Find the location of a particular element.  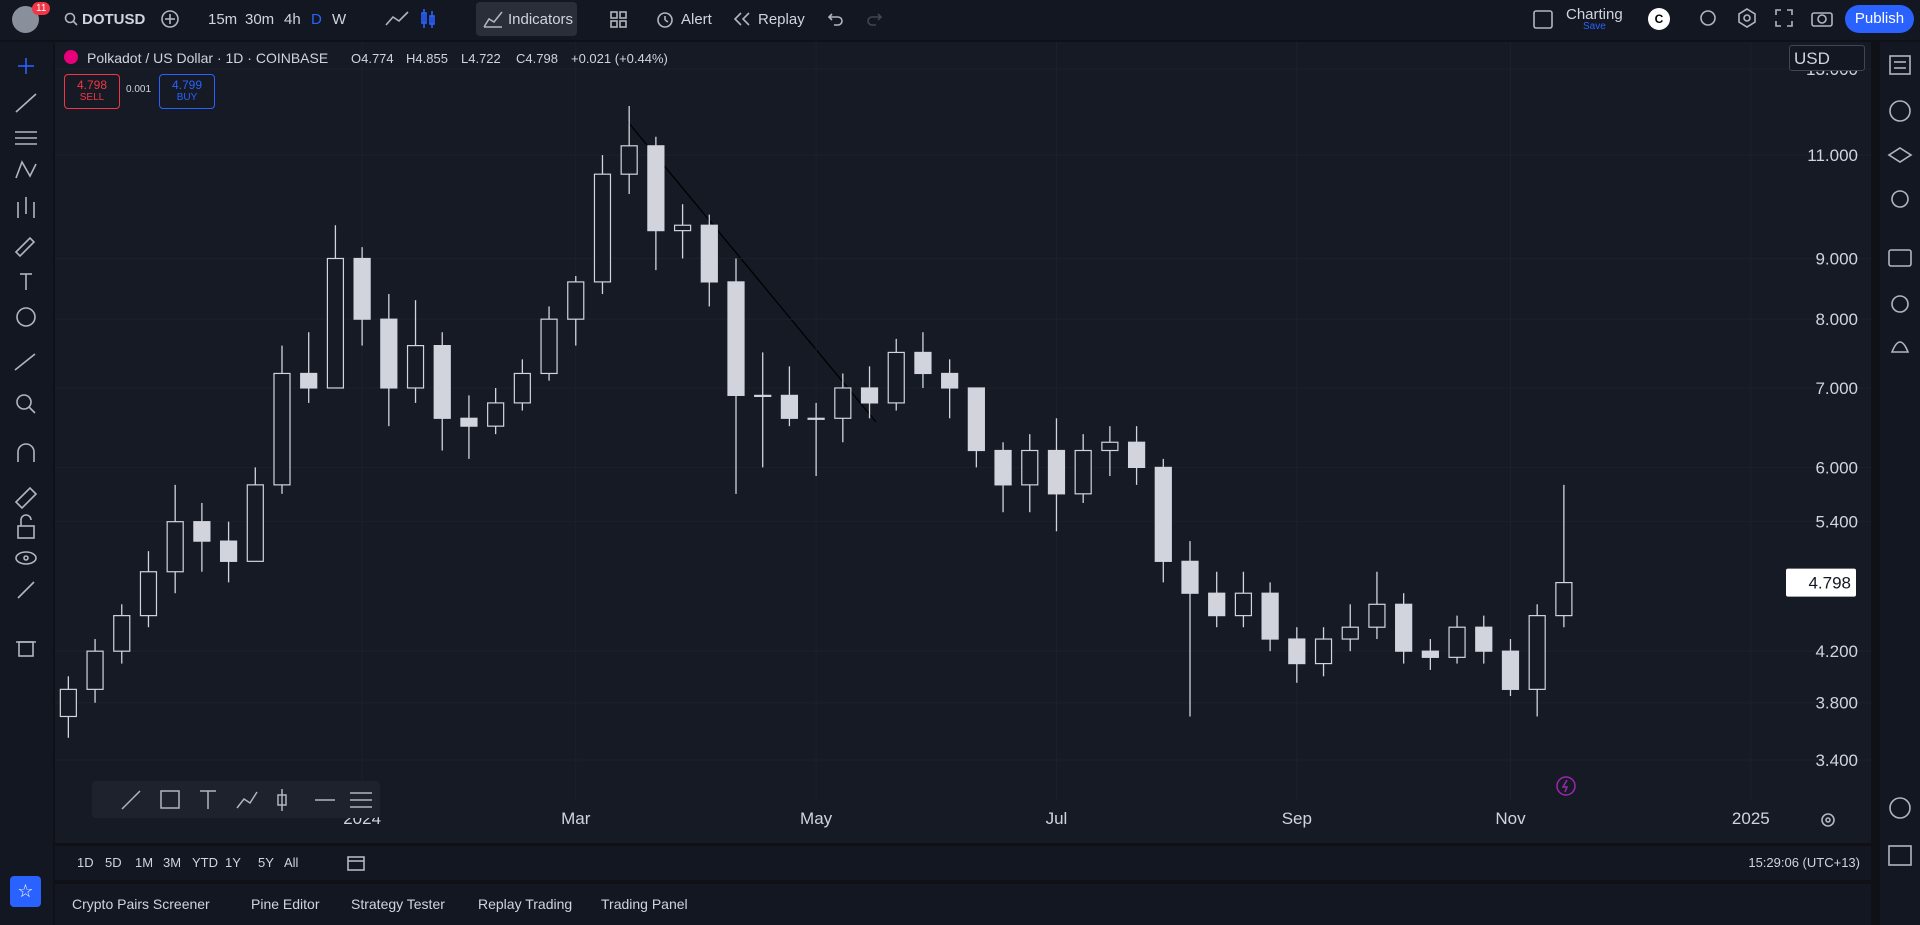

panel-tab: Pine Editor is located at coordinates (285, 904).